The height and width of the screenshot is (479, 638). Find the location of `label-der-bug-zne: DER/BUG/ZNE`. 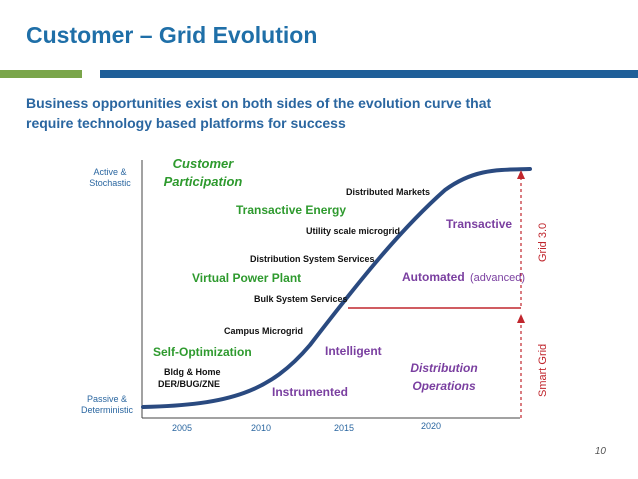

label-der-bug-zne: DER/BUG/ZNE is located at coordinates (189, 384).